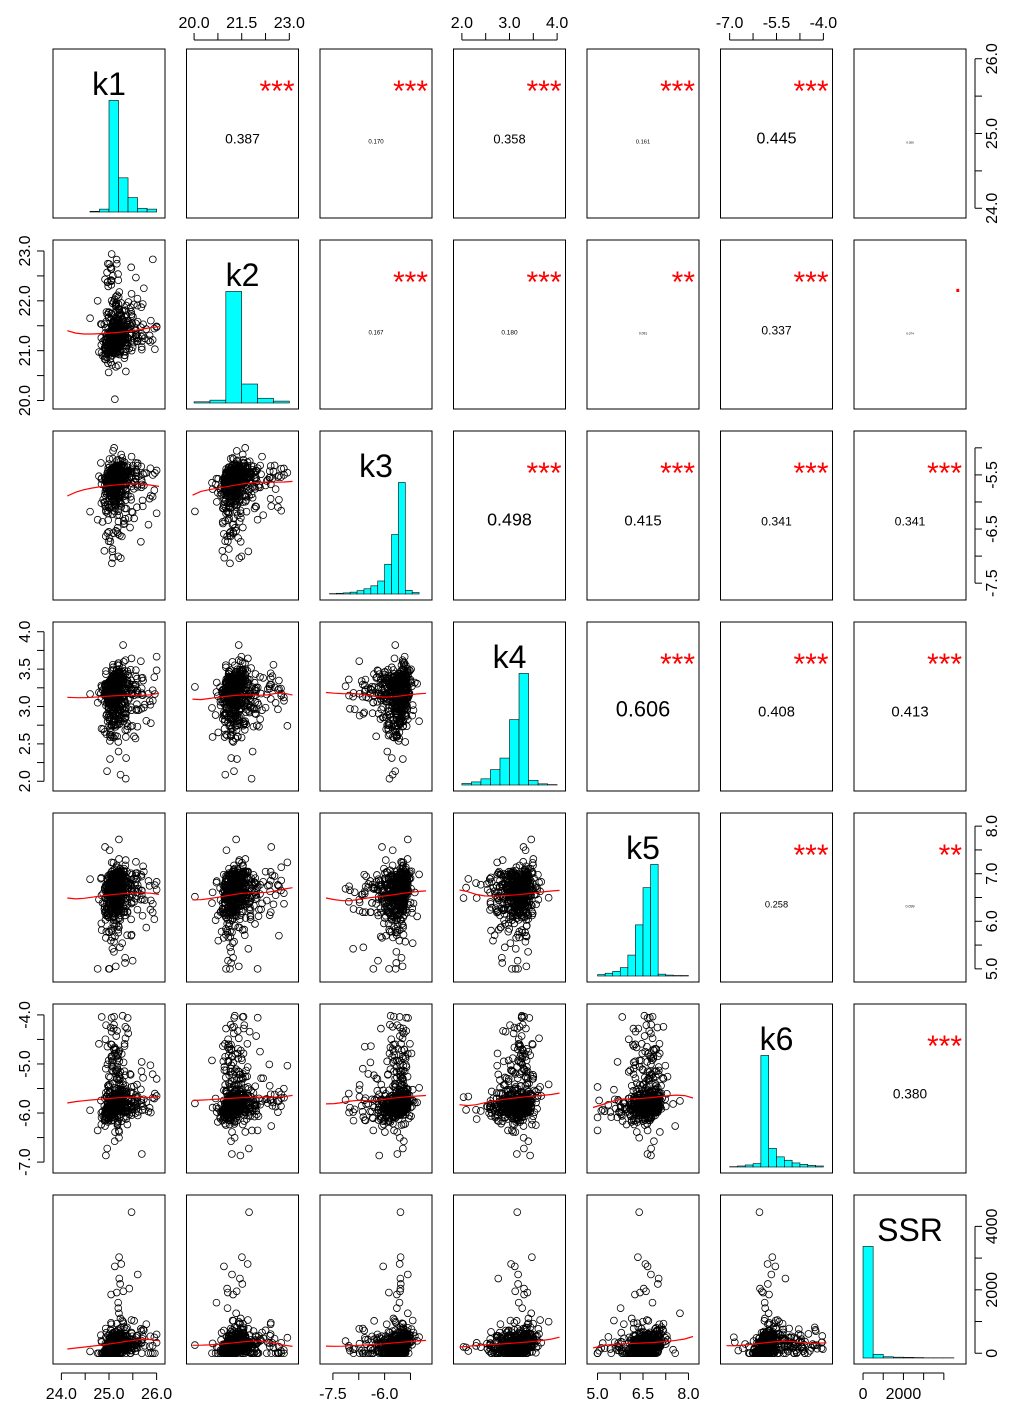  What do you see at coordinates (509, 897) in the screenshot?
I see `panel-k5-k4` at bounding box center [509, 897].